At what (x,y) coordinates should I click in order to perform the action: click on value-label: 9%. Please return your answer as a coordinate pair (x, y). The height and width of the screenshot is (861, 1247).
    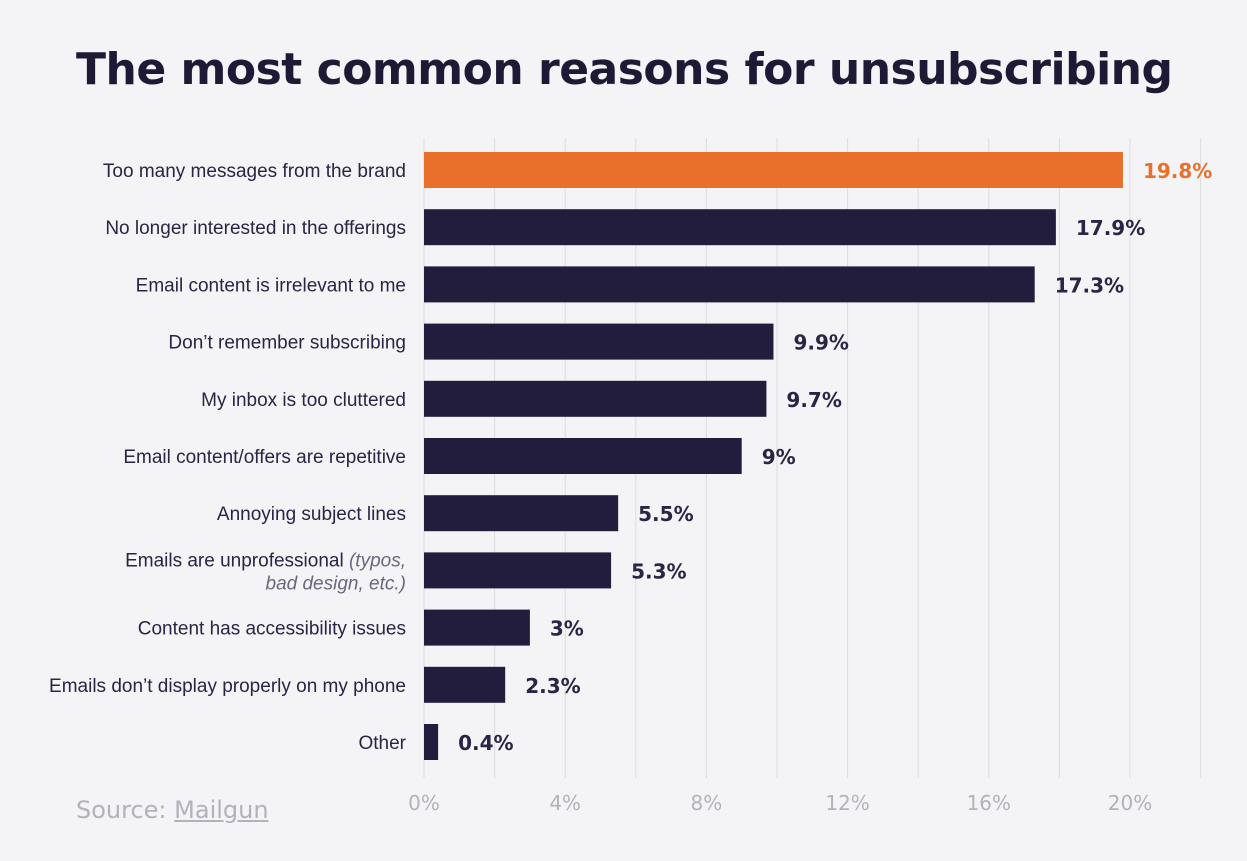
    Looking at the image, I should click on (779, 457).